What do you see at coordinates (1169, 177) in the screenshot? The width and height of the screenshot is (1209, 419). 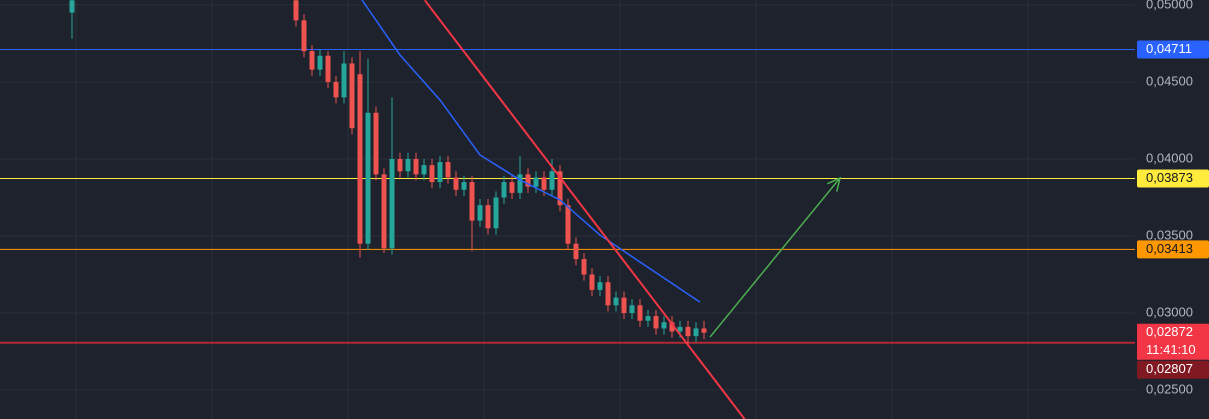 I see `level-label: 0,03873` at bounding box center [1169, 177].